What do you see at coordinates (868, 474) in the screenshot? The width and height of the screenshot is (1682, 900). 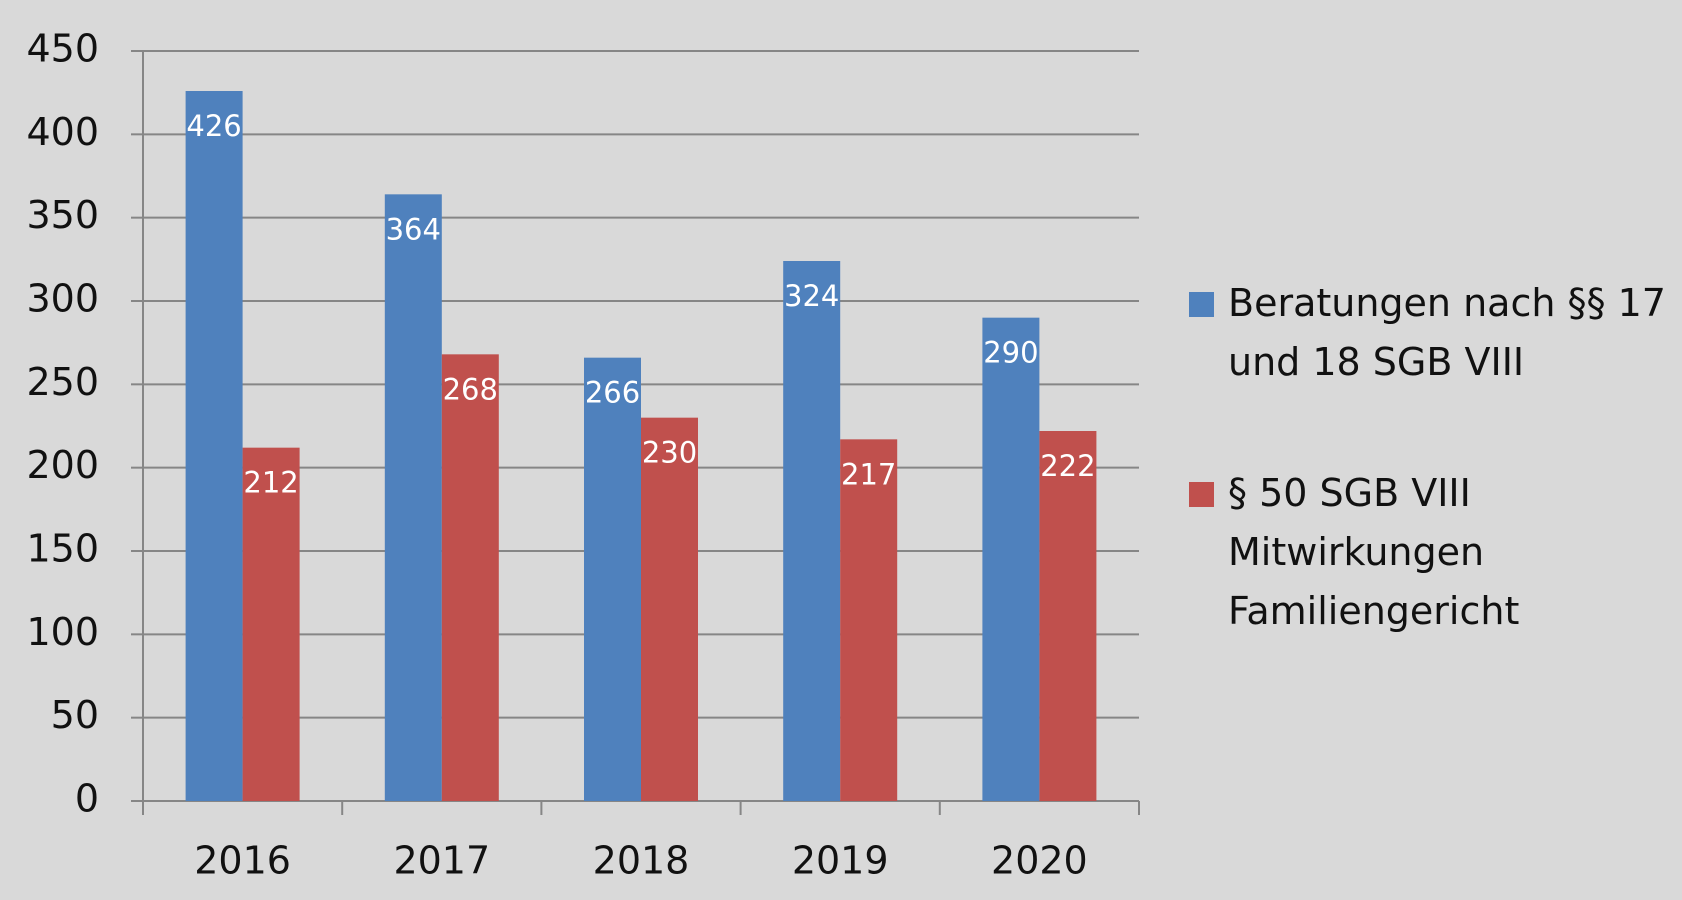 I see `value-label: 217` at bounding box center [868, 474].